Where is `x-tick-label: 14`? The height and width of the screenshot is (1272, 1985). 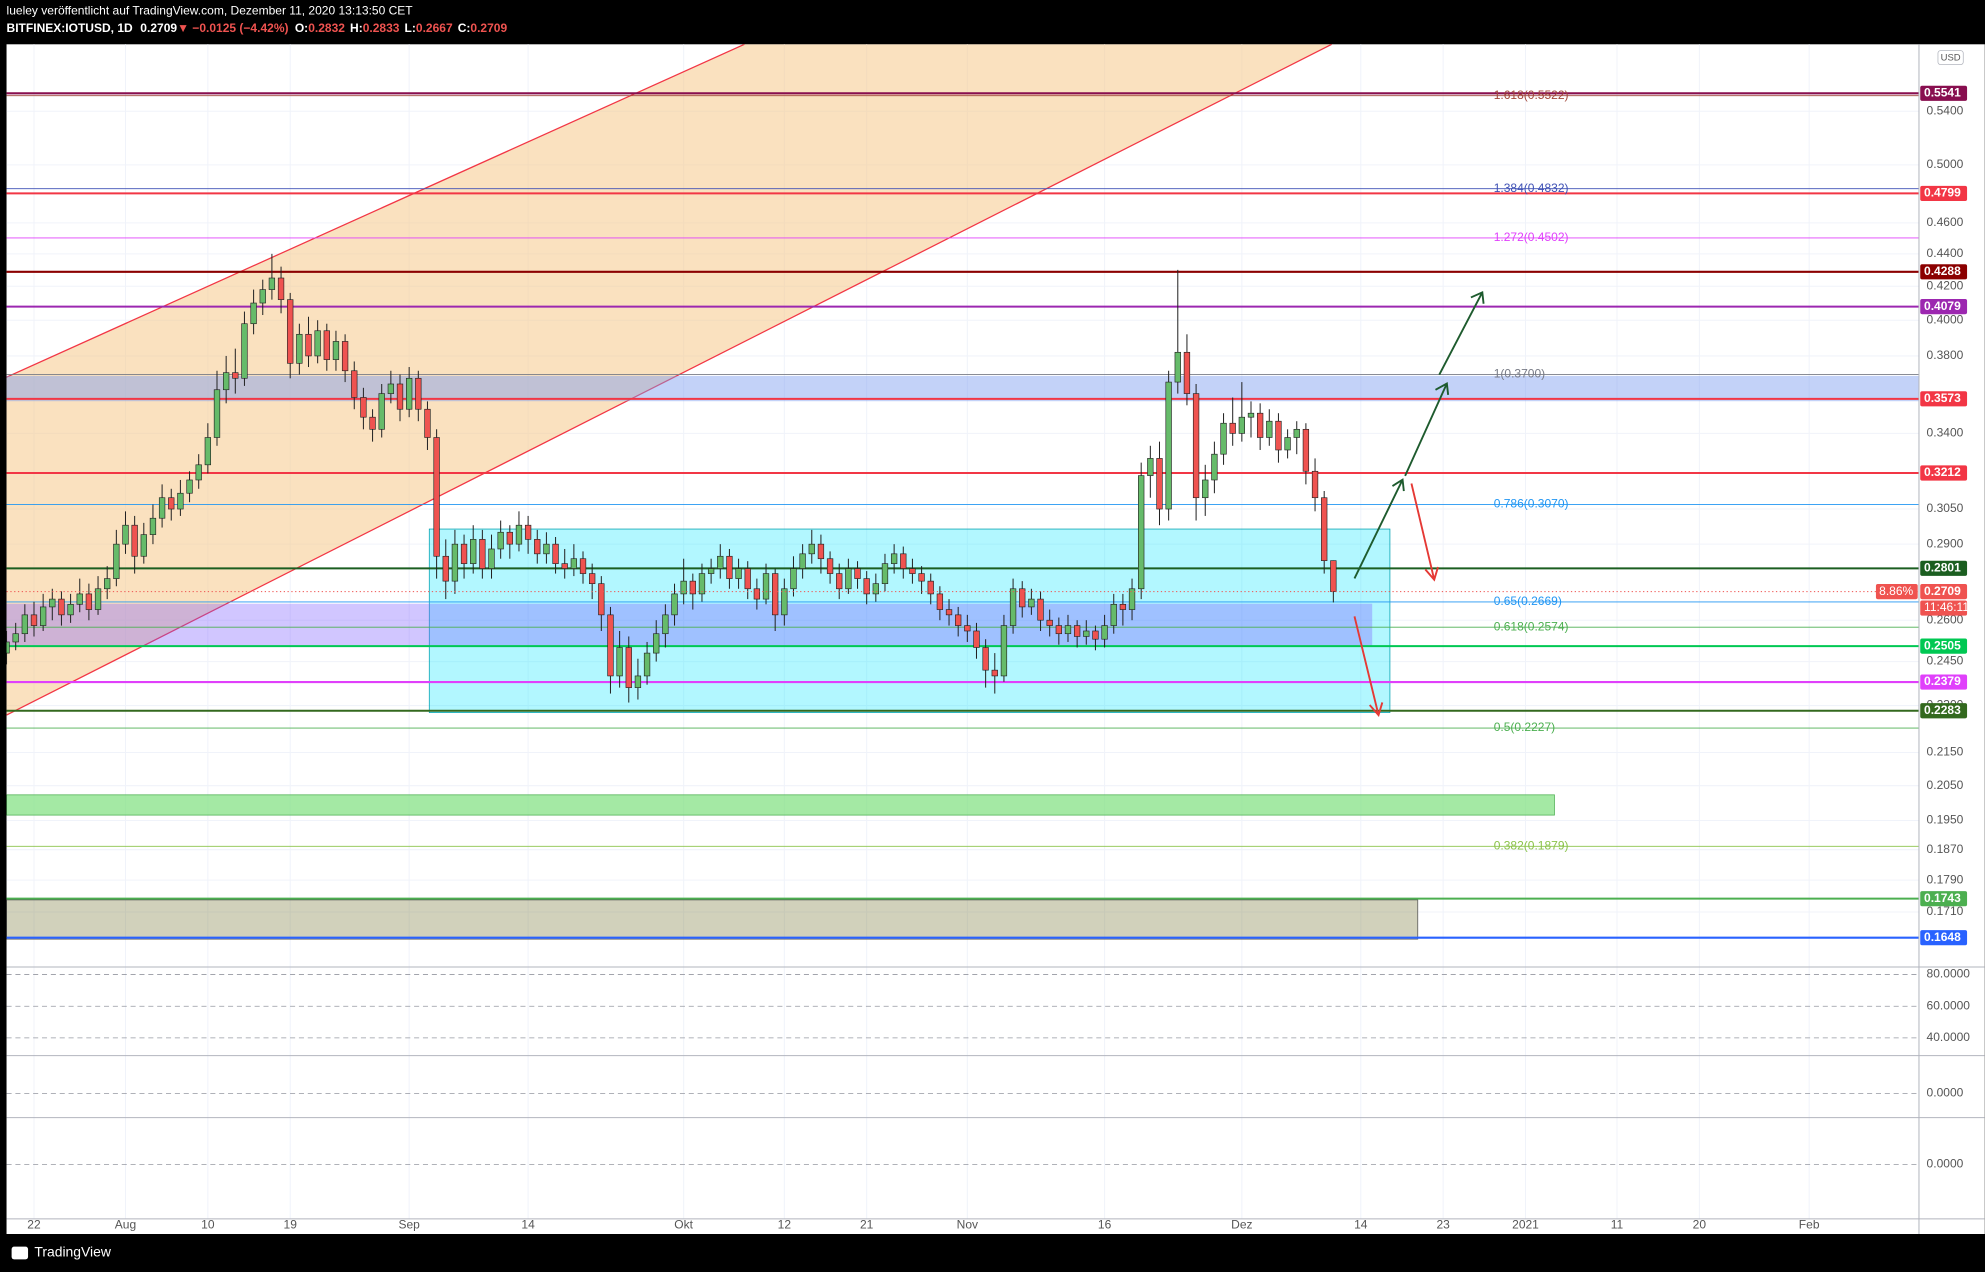 x-tick-label: 14 is located at coordinates (1361, 1224).